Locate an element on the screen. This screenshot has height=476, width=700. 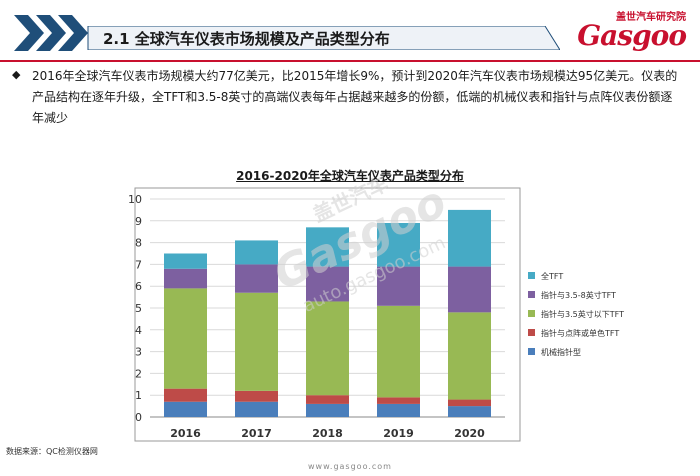
y-tick-label: 0 is located at coordinates (138, 417).